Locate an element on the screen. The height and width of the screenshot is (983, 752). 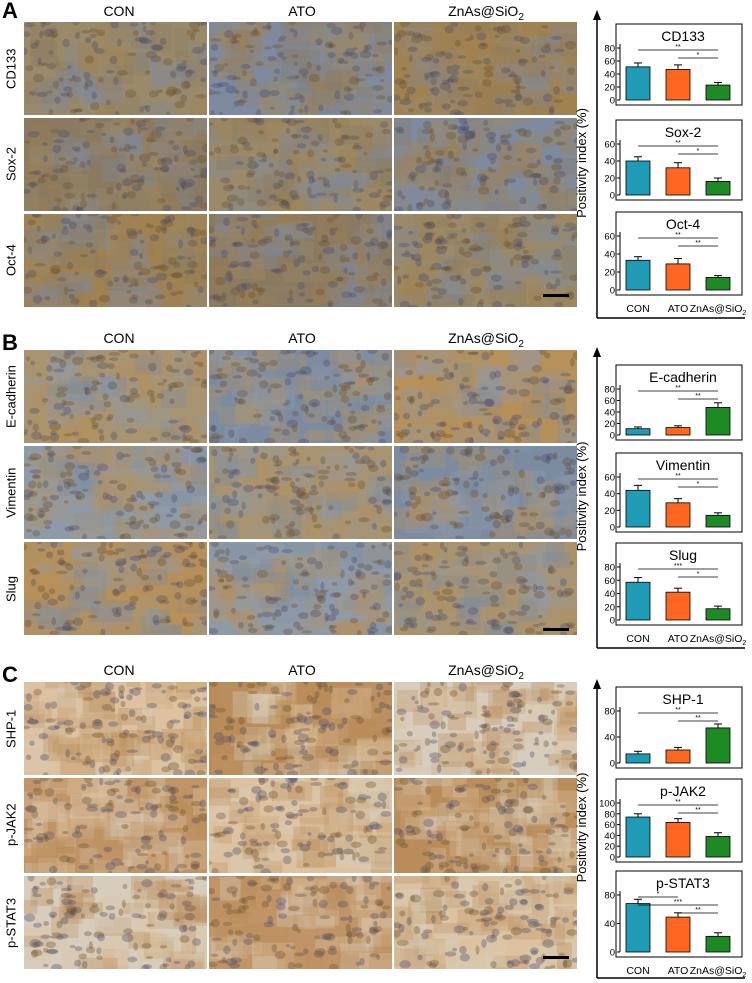
chart-title: Vimentin is located at coordinates (683, 465).